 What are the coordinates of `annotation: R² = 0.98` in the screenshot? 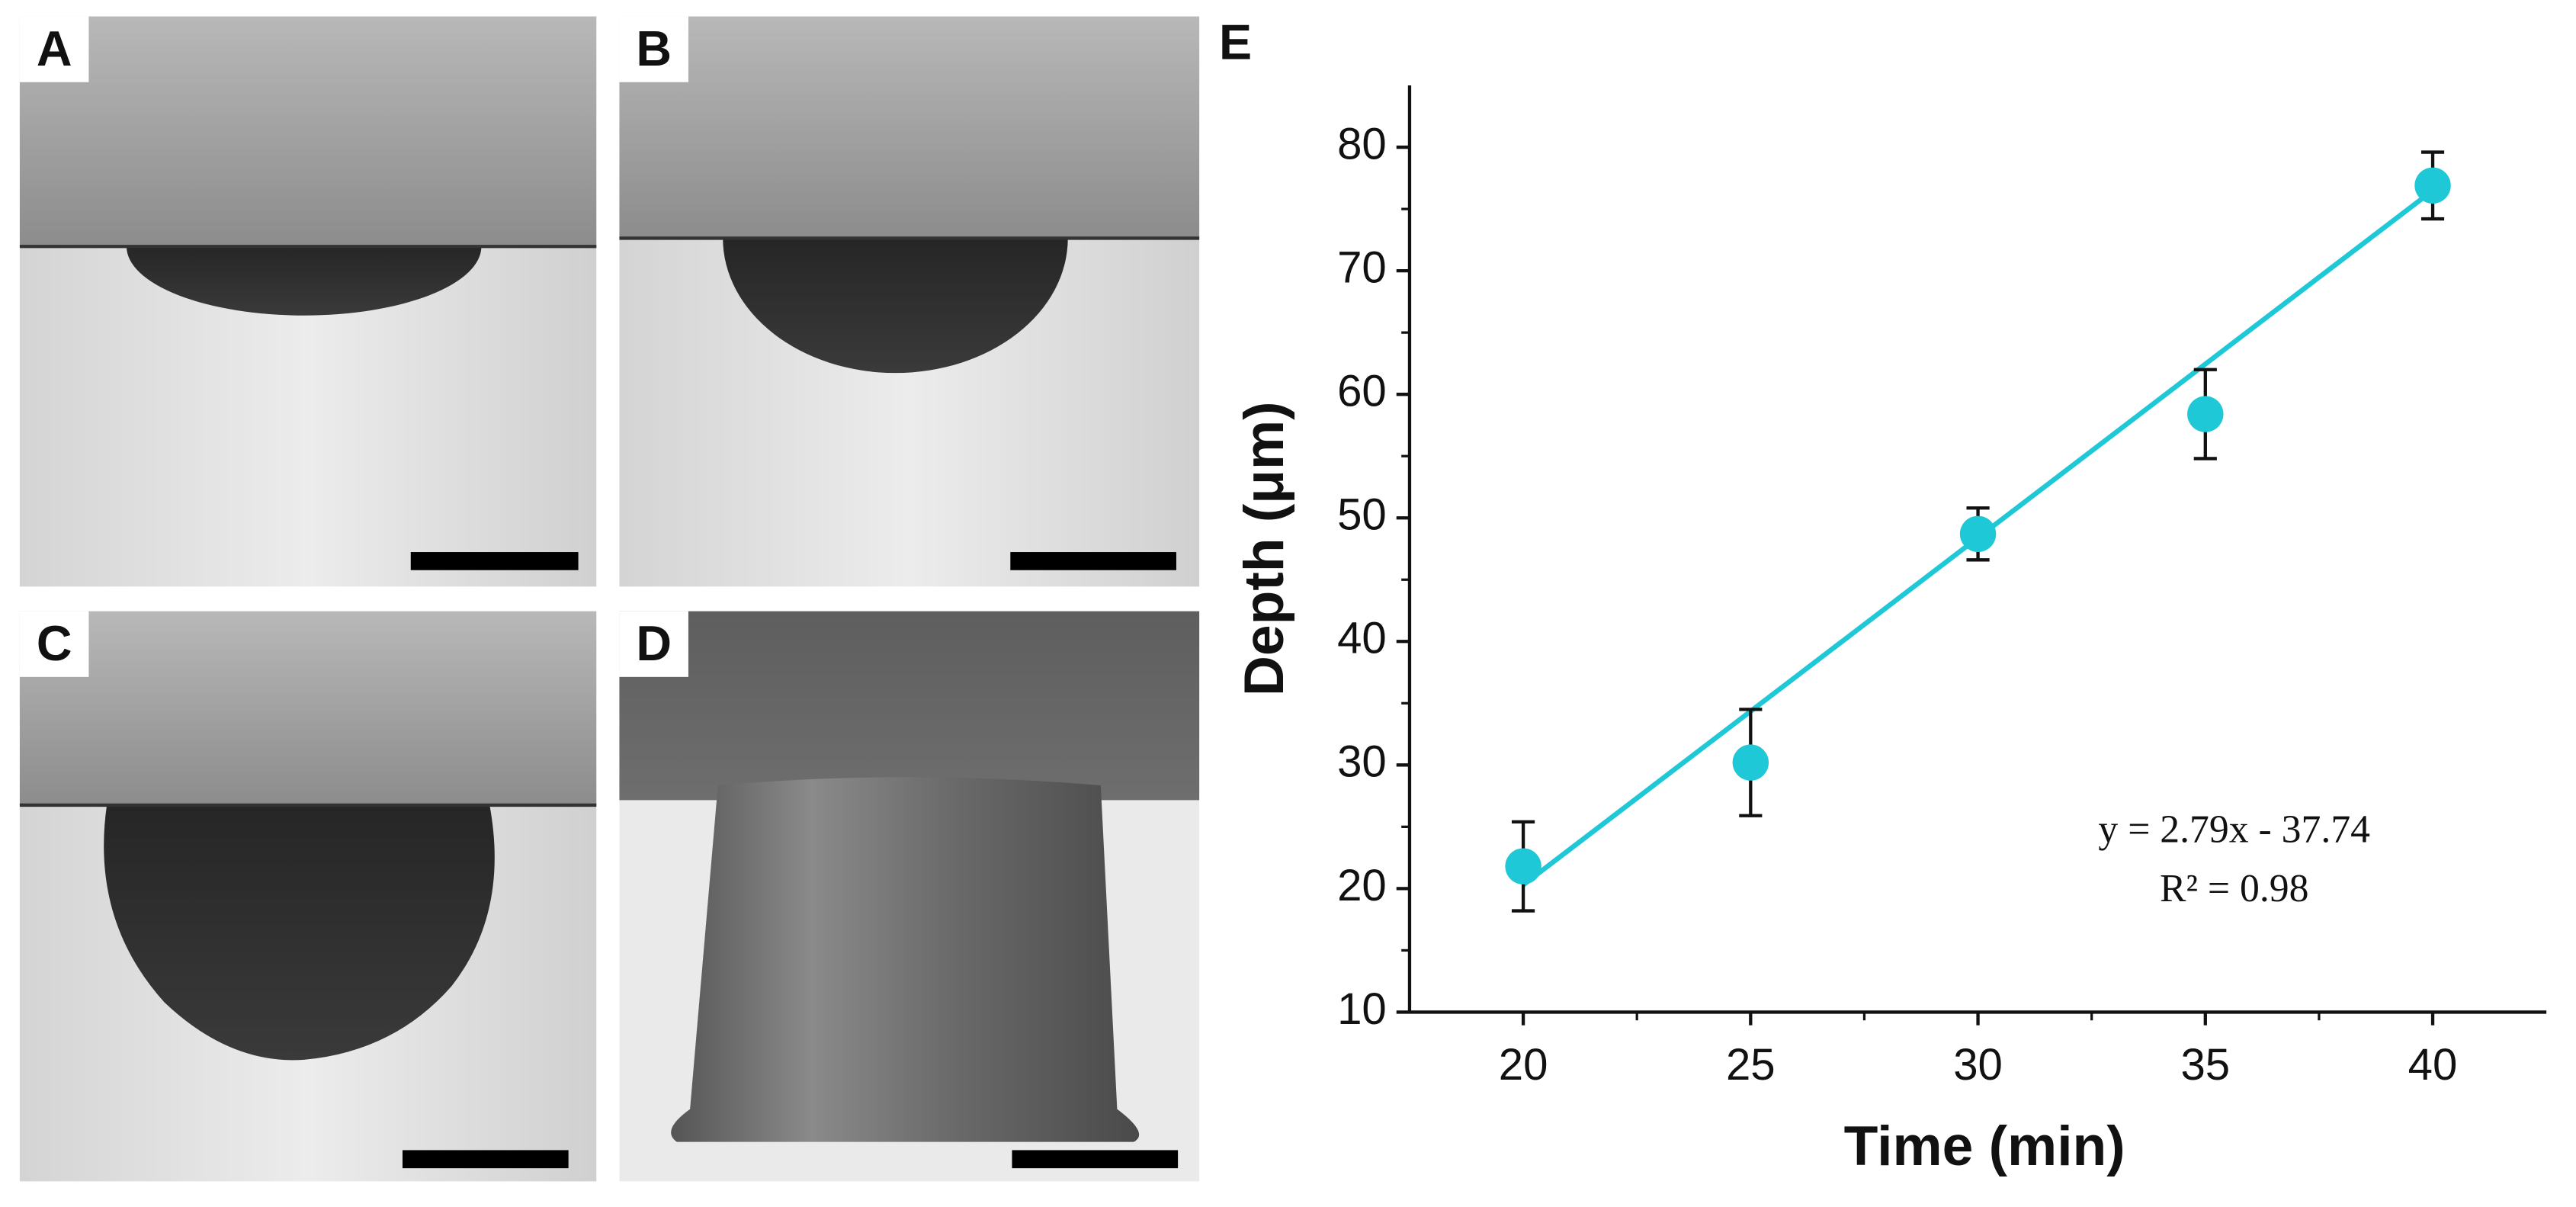 It's located at (2234, 888).